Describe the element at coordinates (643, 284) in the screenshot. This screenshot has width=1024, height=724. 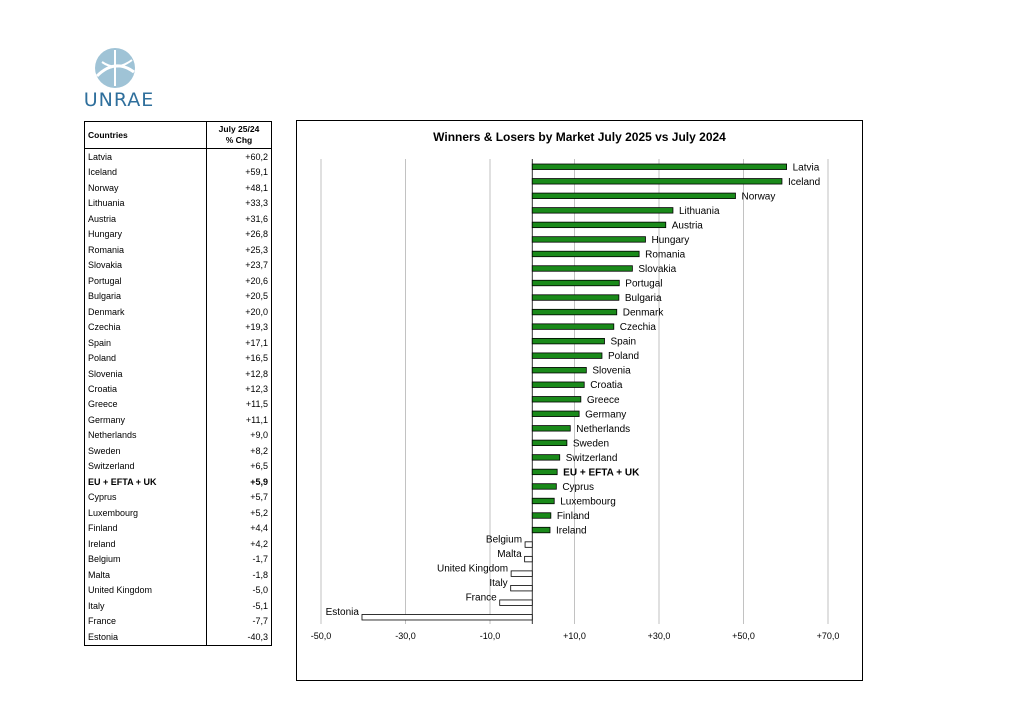
I see `bar-label: Portugal` at that location.